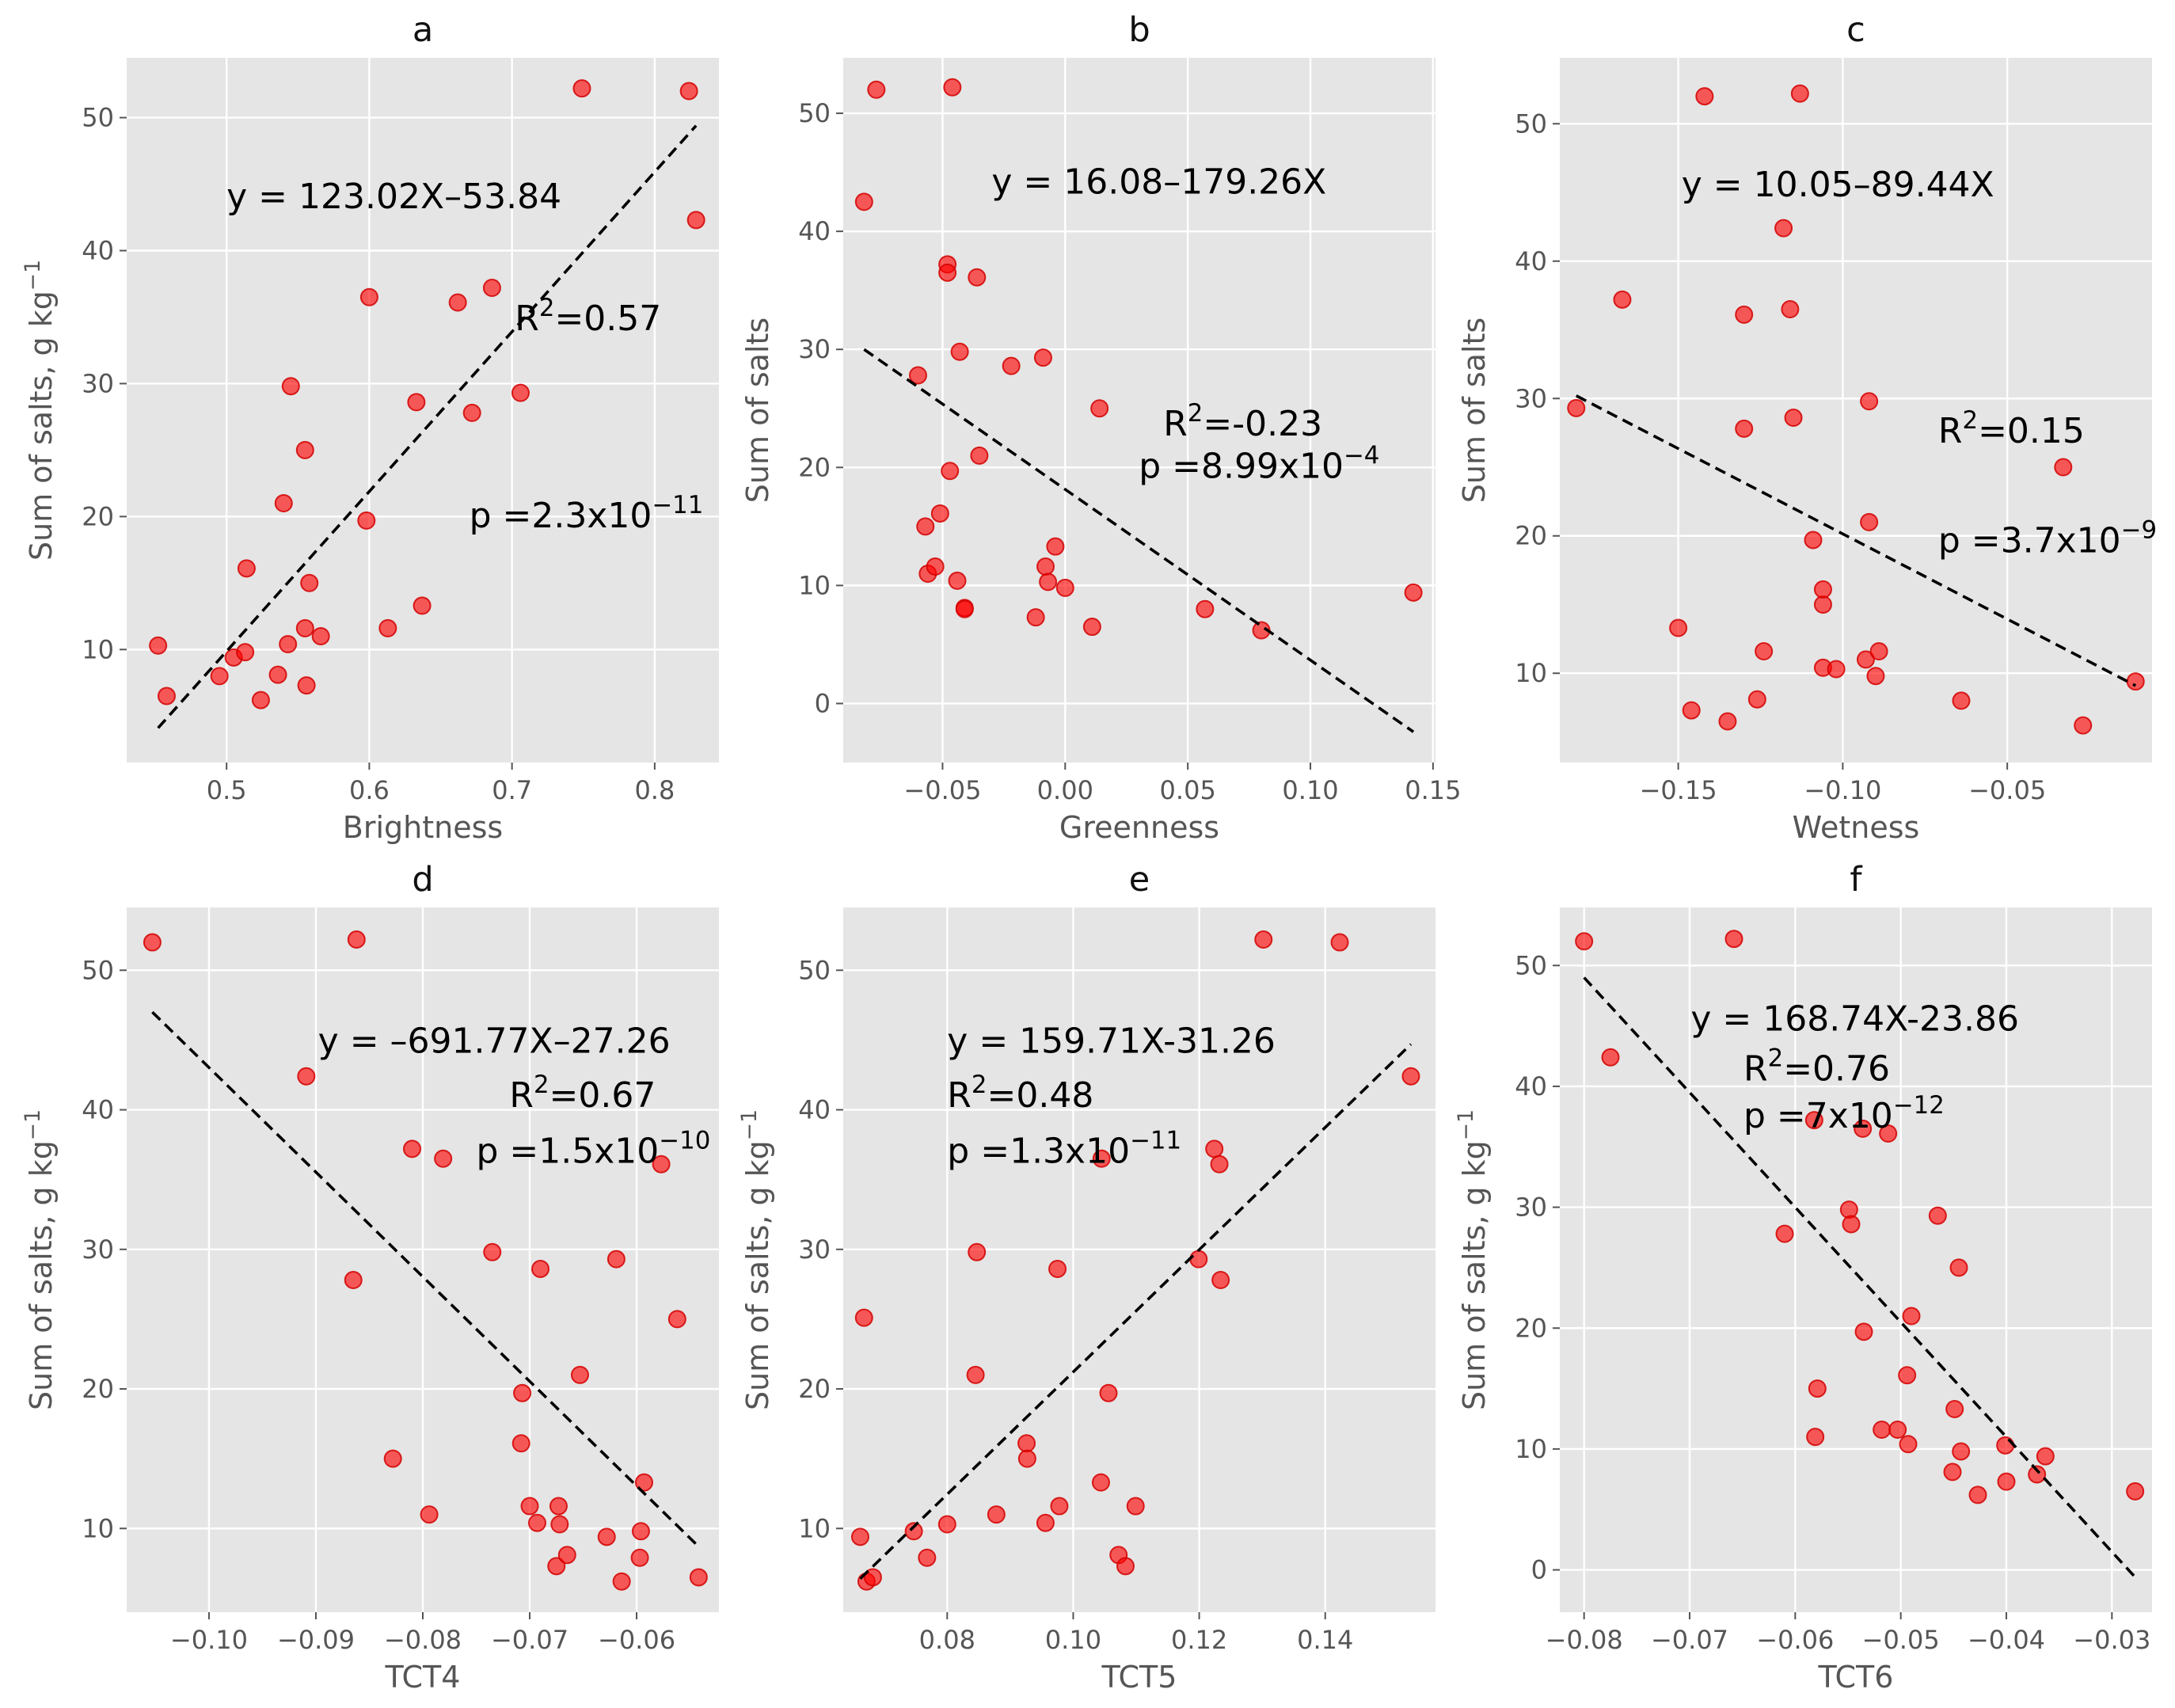 This screenshot has height=1708, width=2175. What do you see at coordinates (2006, 1640) in the screenshot?
I see `x-tick-label: −0.04` at bounding box center [2006, 1640].